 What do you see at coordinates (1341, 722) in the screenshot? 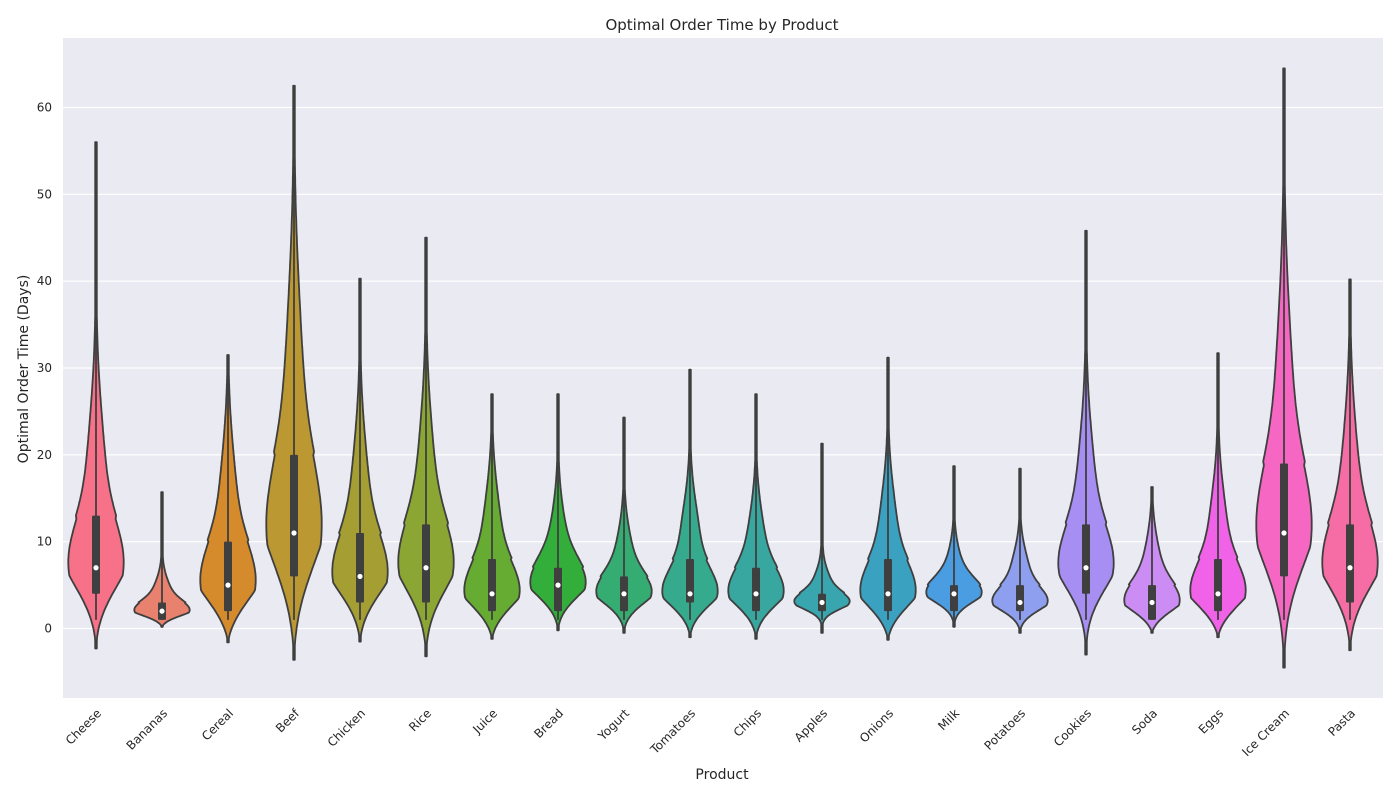
I see `x-tick-label: Pasta` at bounding box center [1341, 722].